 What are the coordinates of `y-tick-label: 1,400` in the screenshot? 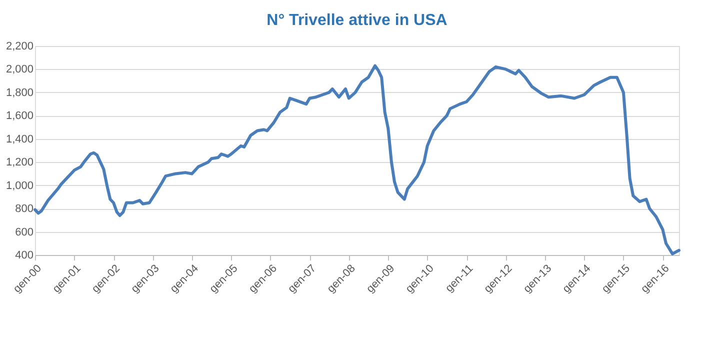 It's located at (20, 139).